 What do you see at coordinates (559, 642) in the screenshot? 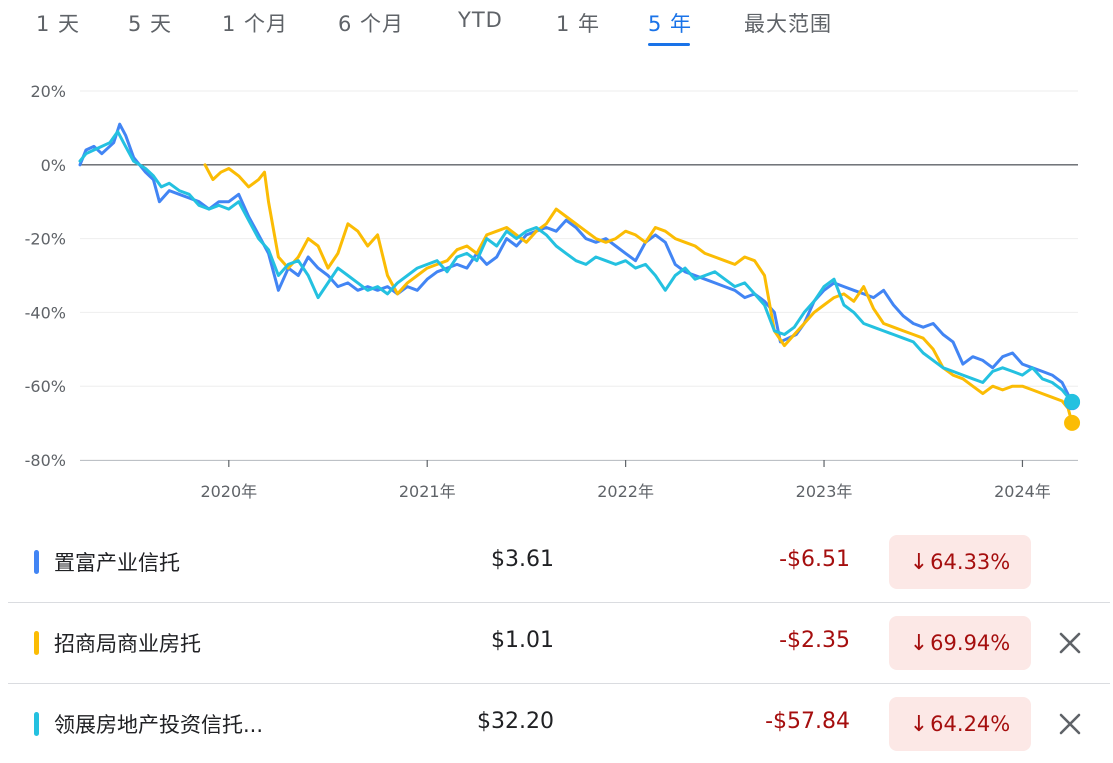
I see `list-item-china-merchants-reit: 招商局商业房托 $1.01 -$2.35 ↓ 69.94%` at bounding box center [559, 642].